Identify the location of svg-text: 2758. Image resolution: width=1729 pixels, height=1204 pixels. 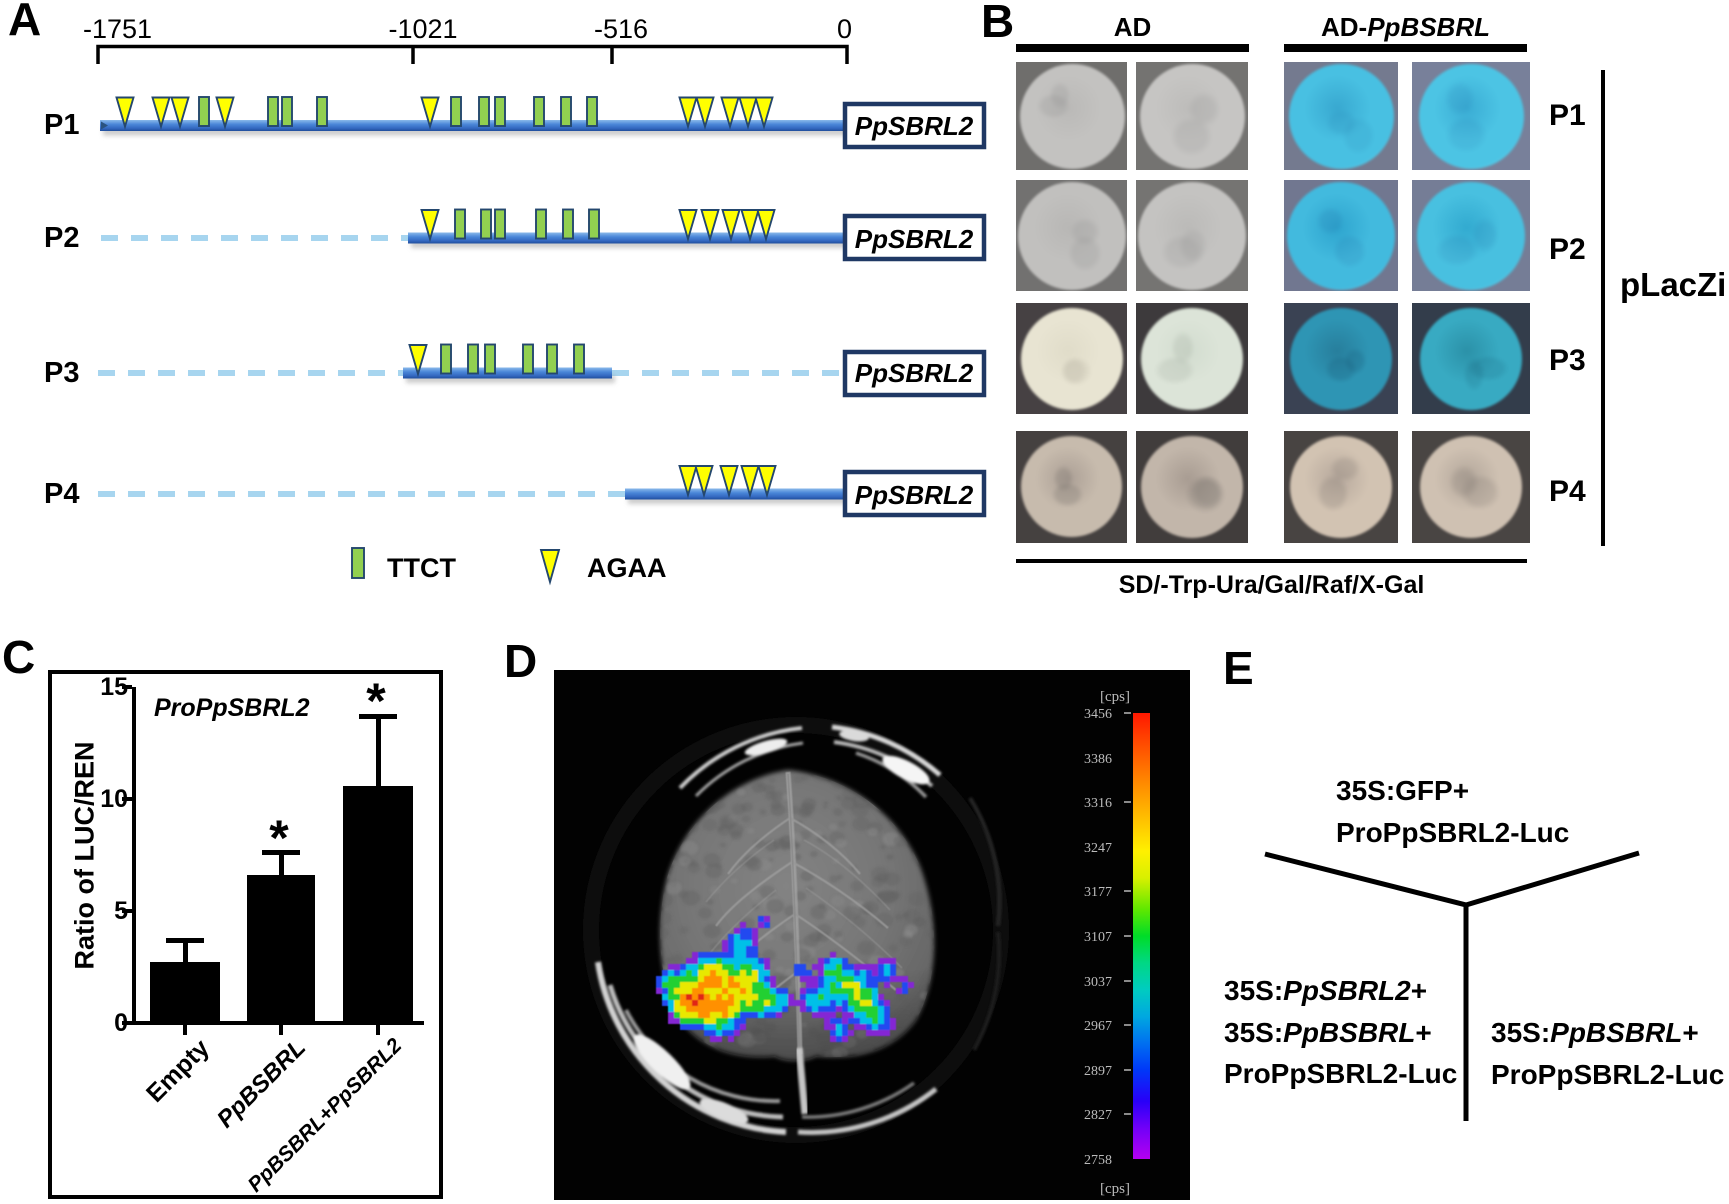
(1098, 1160).